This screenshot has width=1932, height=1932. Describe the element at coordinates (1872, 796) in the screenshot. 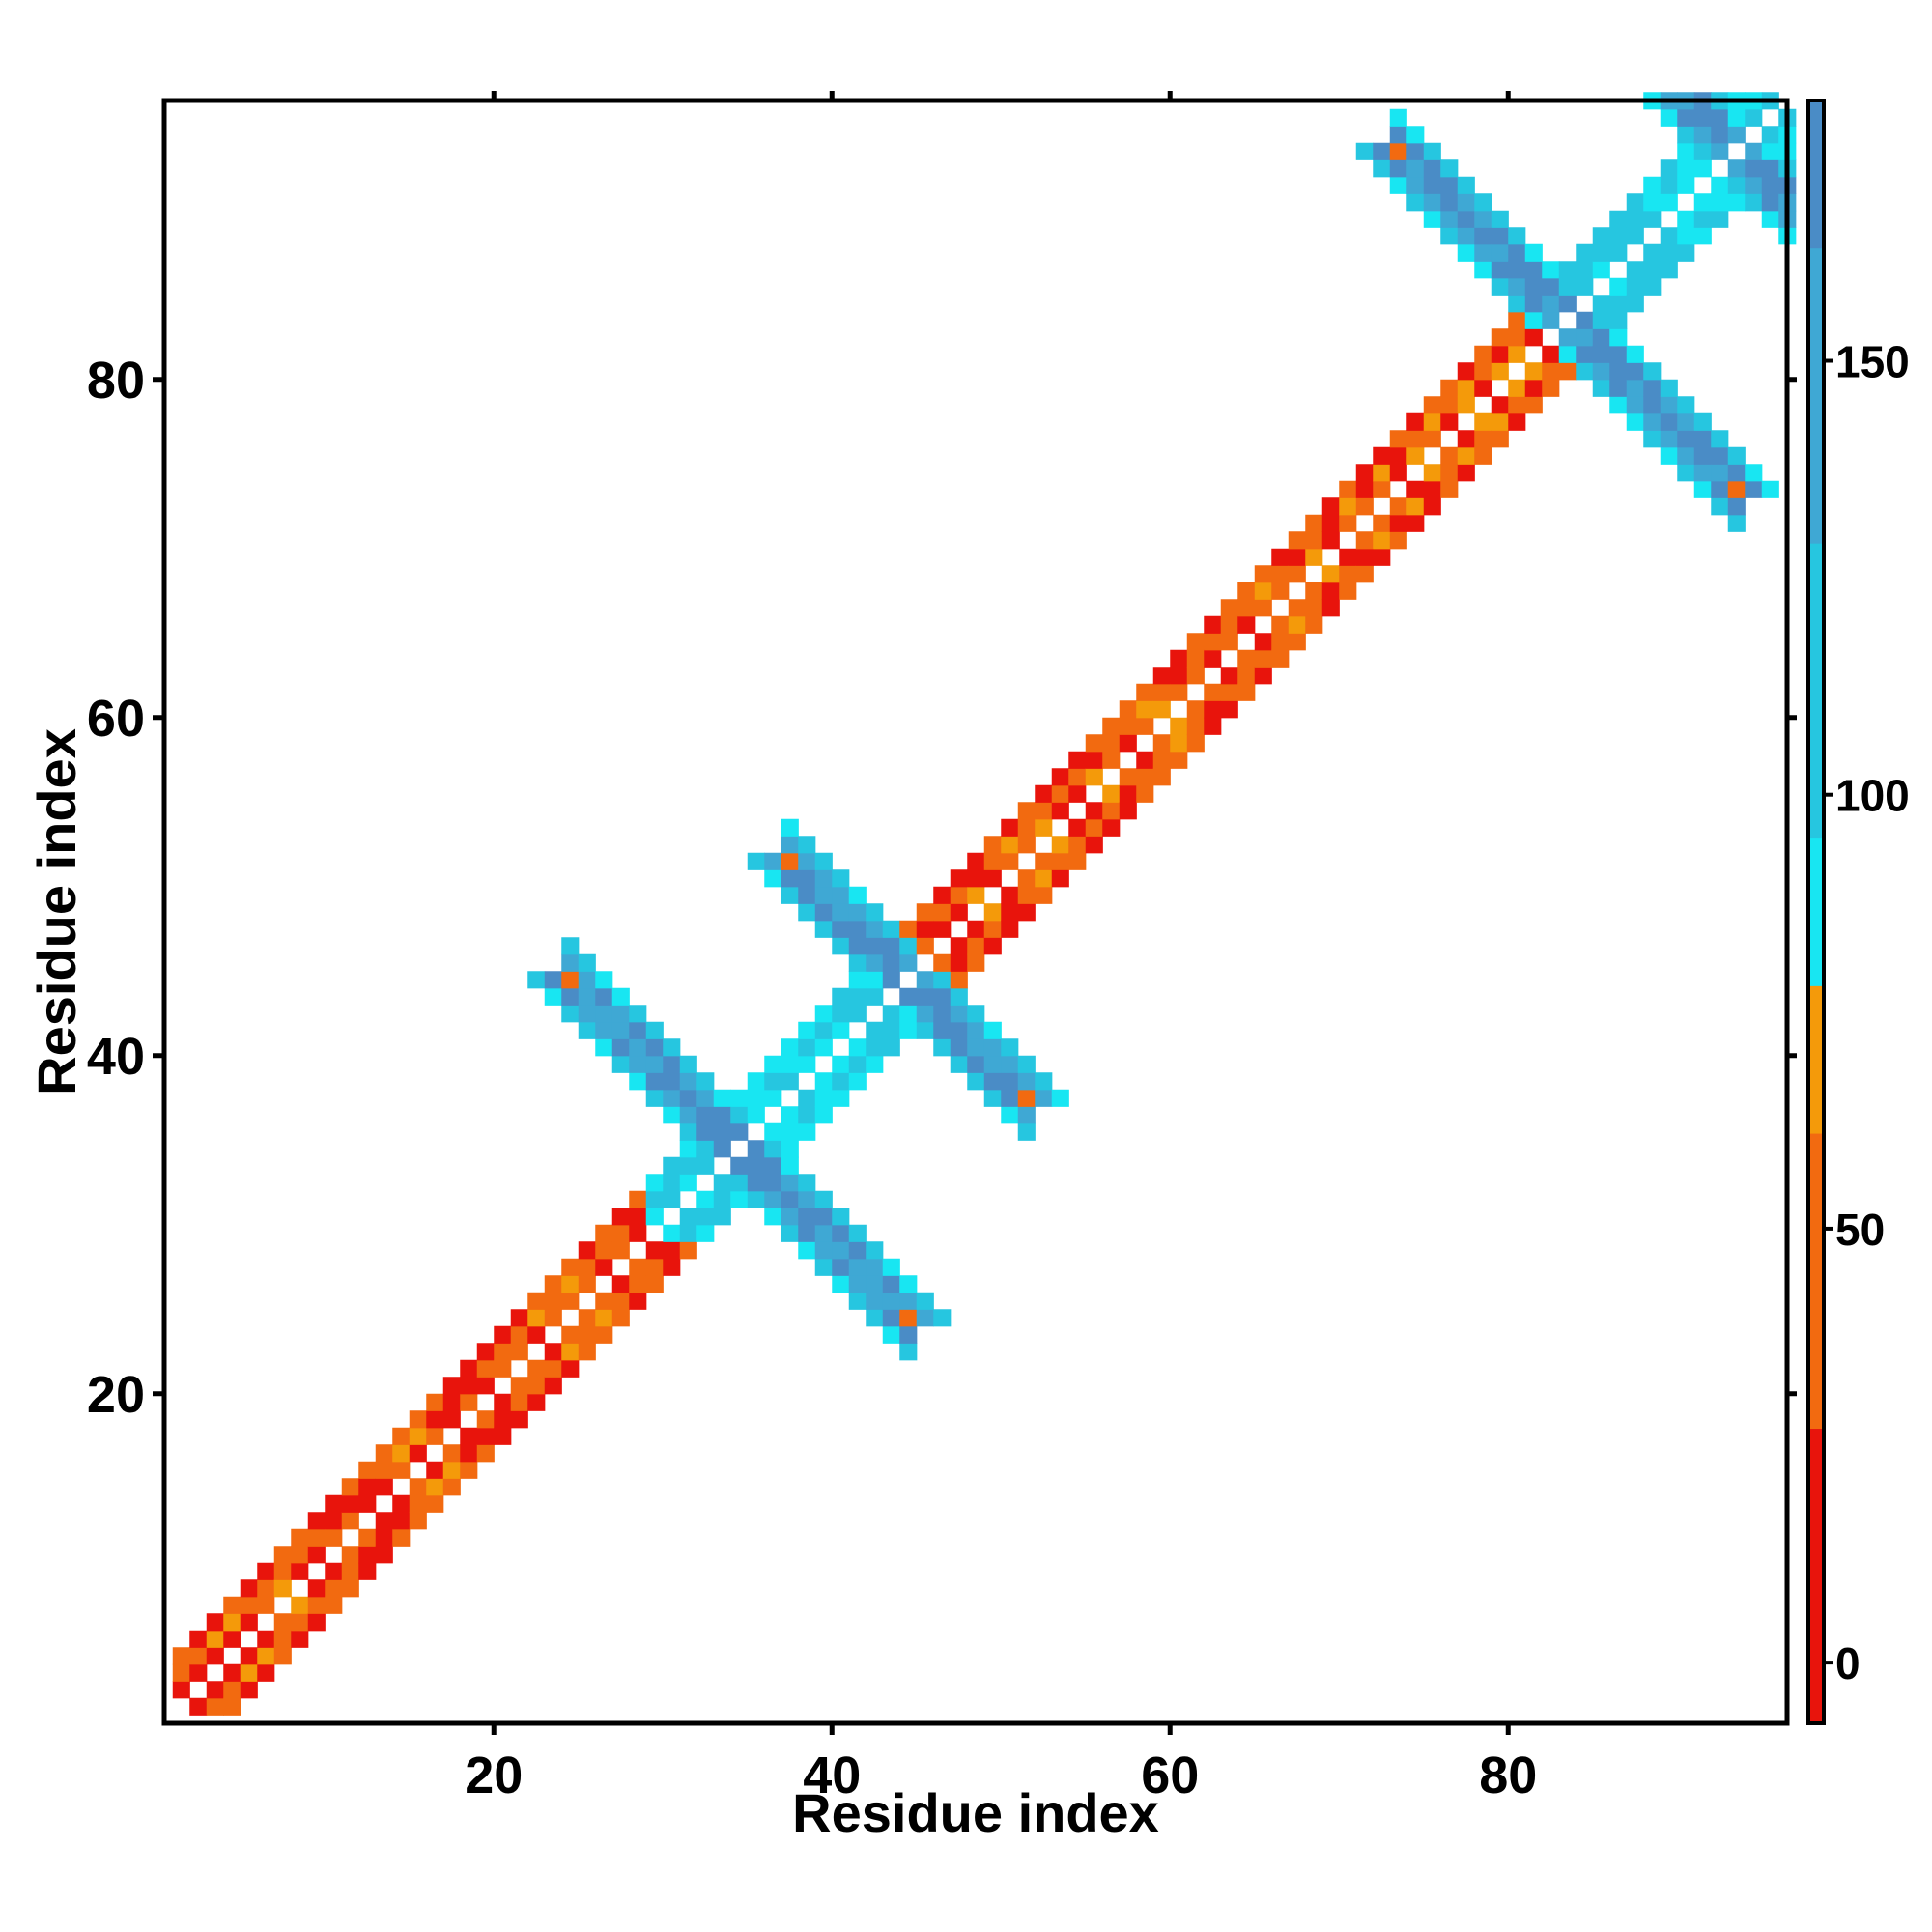

I see `colorbar-tick-label: 100` at that location.